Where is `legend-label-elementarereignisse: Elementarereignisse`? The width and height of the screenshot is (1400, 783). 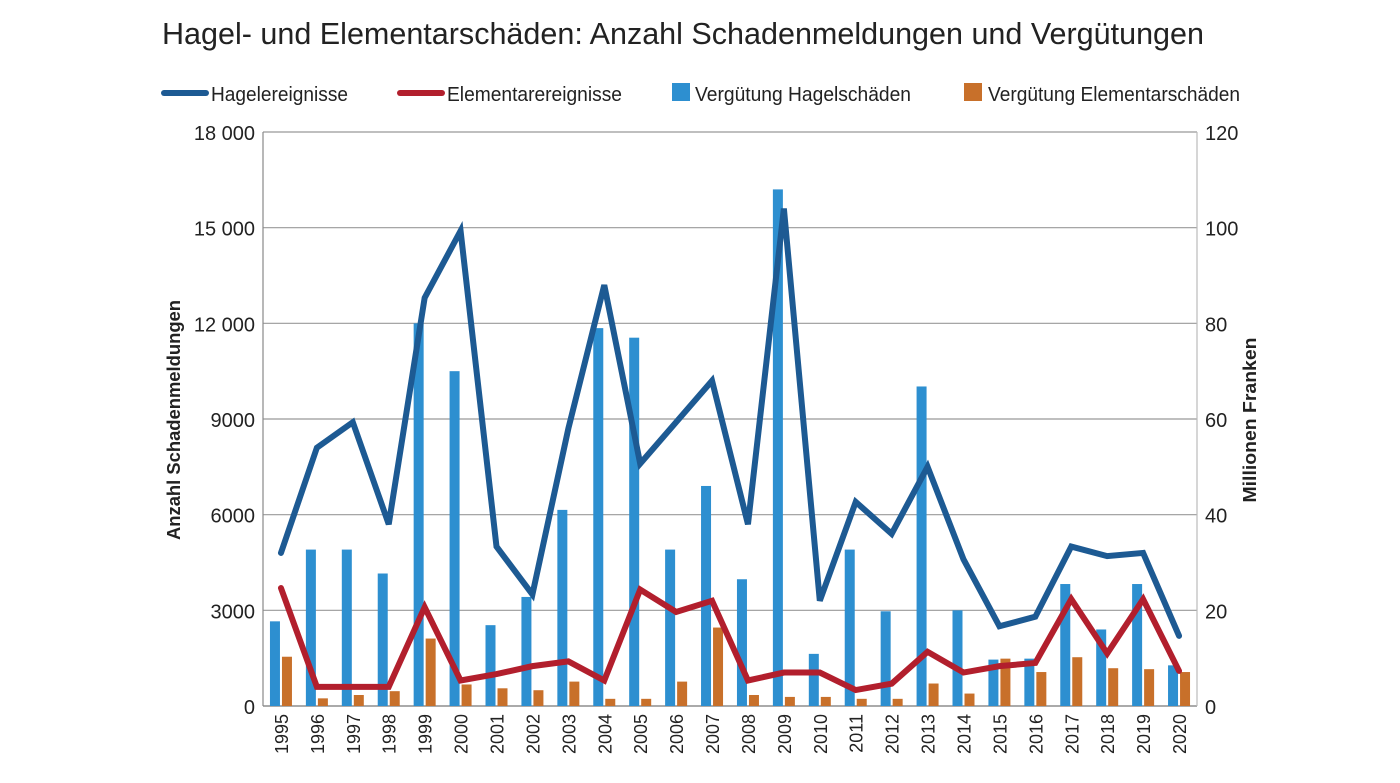
legend-label-elementarereignisse: Elementarereignisse is located at coordinates (534, 95).